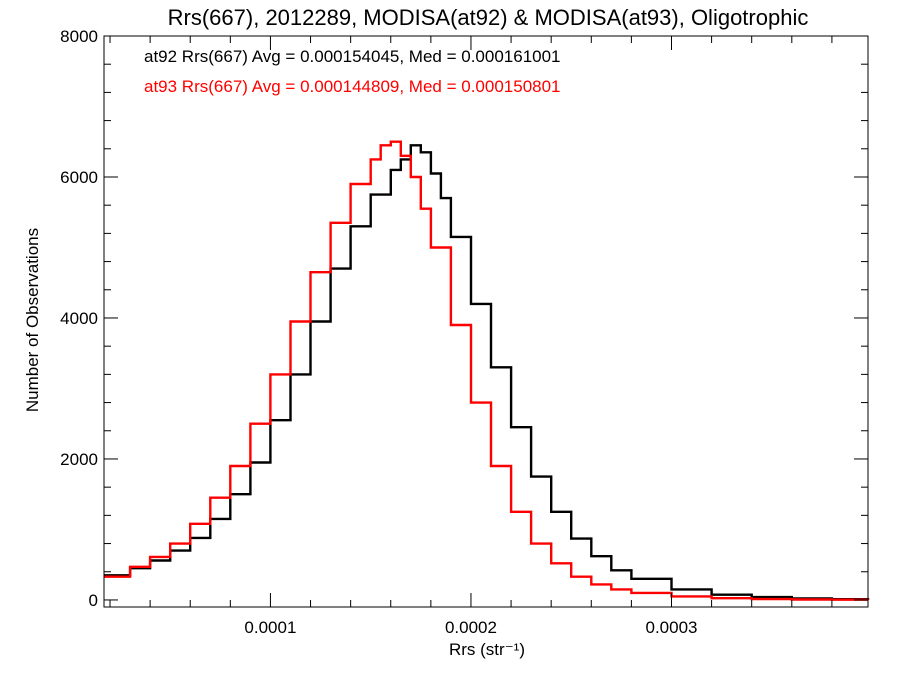 The image size is (900, 675). I want to click on y-tick-label: 0, so click(93, 600).